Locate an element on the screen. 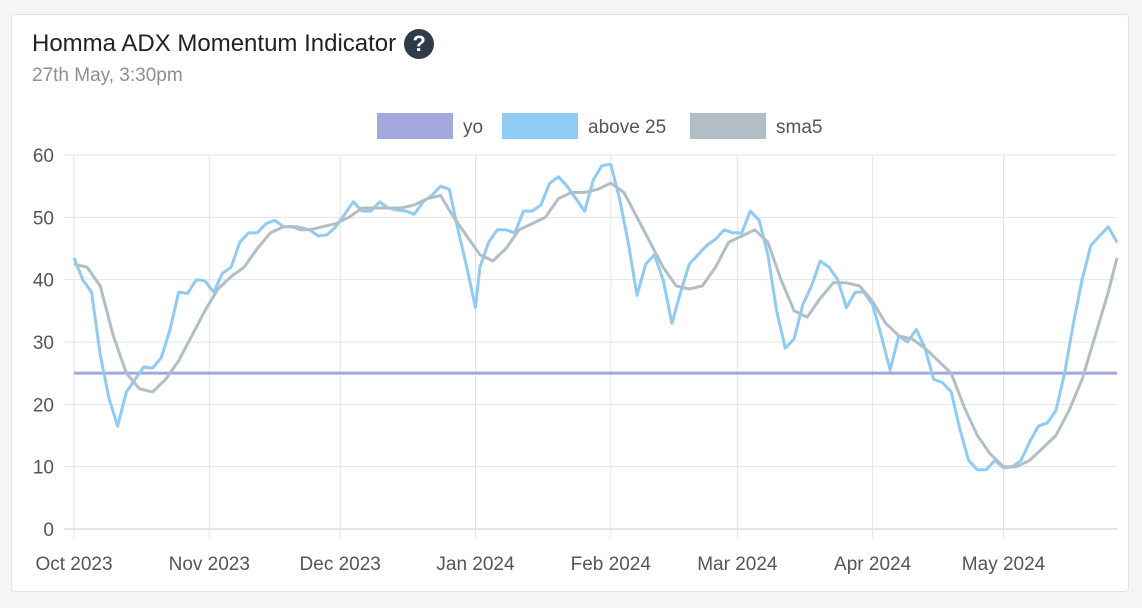 The image size is (1142, 608). y-tick-label: 60 is located at coordinates (43, 156).